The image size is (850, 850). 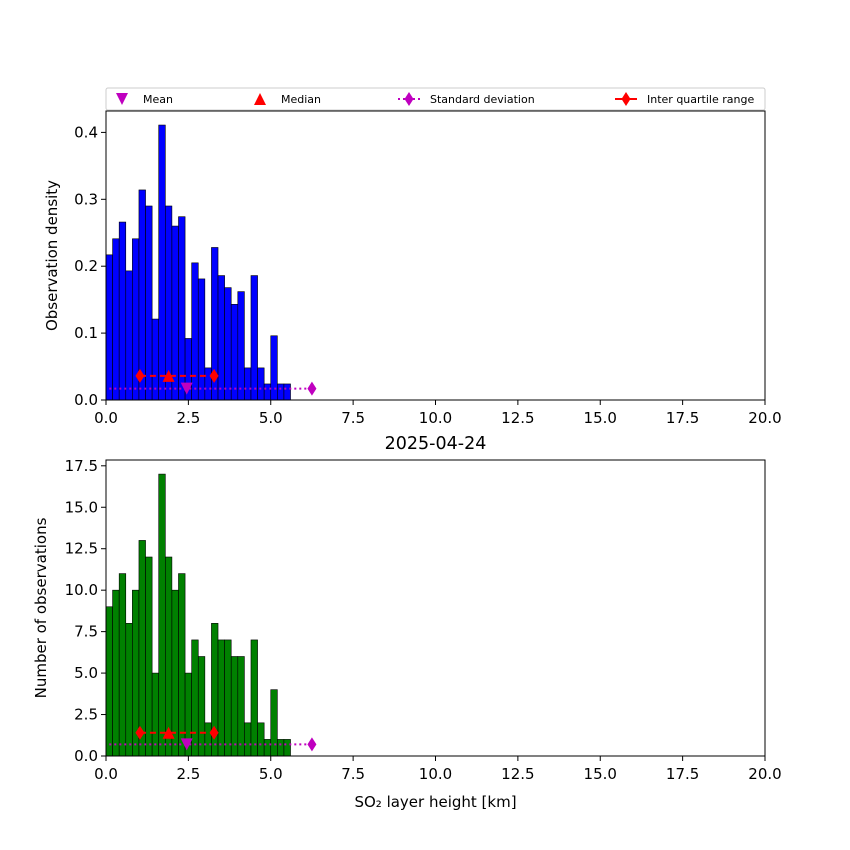 I want to click on x-tick-label: 20.0, so click(x=764, y=418).